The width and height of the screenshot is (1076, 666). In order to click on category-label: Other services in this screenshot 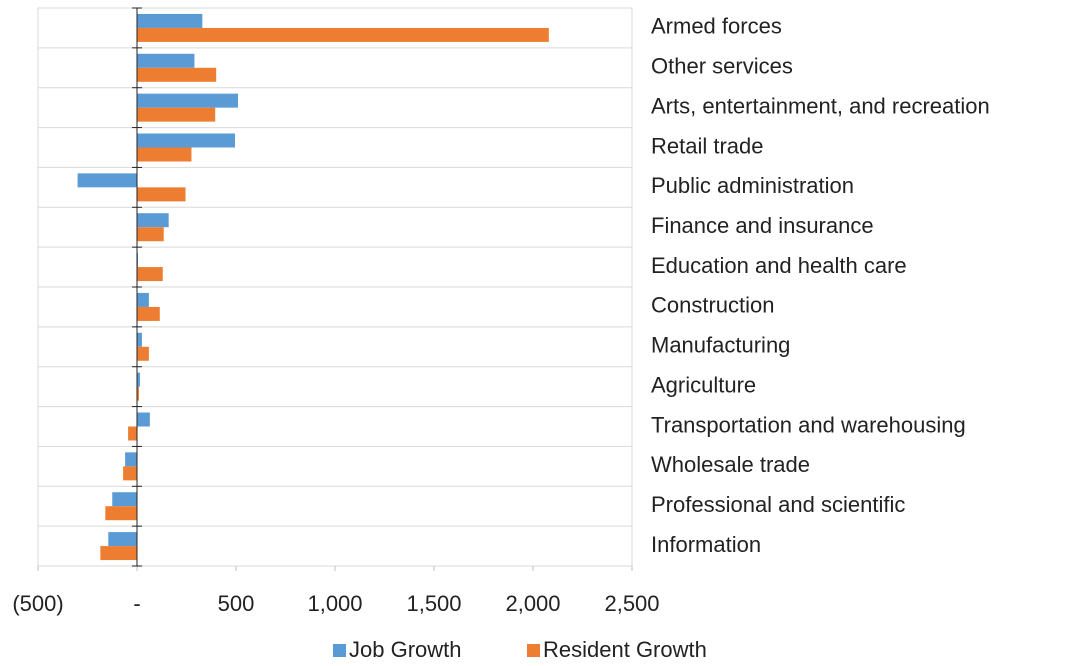, I will do `click(722, 66)`.